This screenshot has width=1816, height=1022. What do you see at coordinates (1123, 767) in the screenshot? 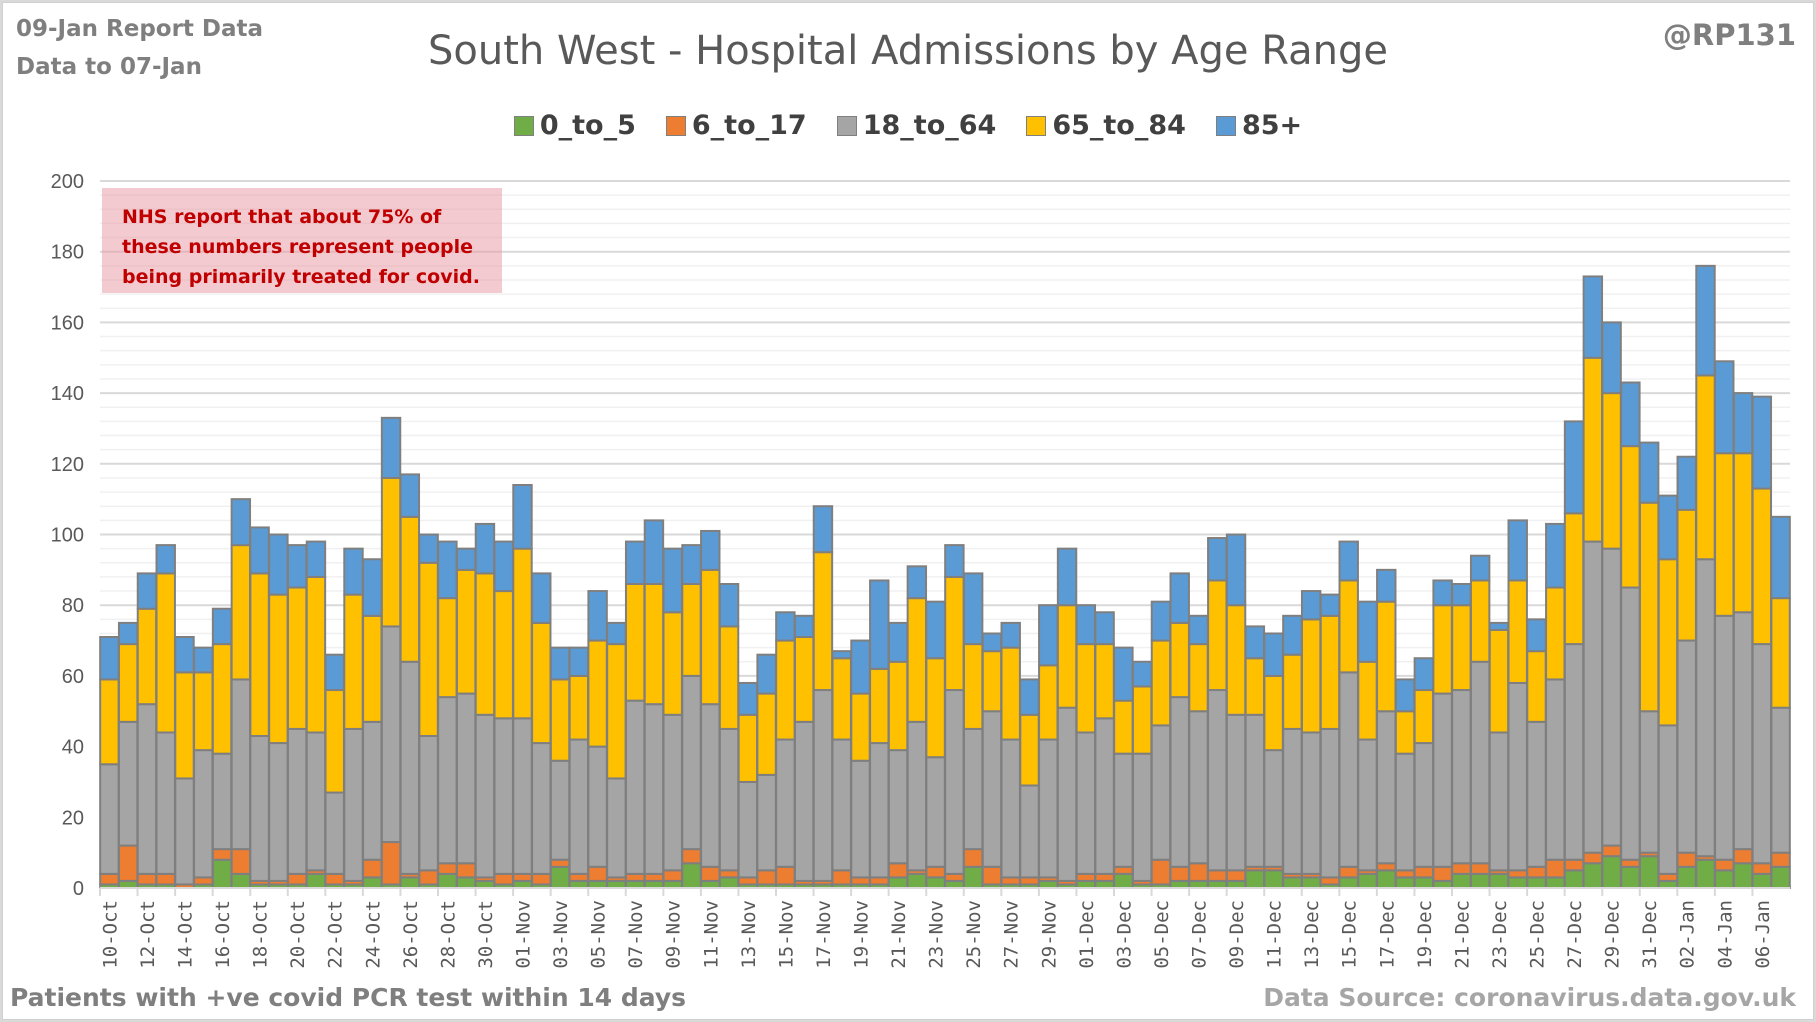
I see `bar-stack-03-Dec` at bounding box center [1123, 767].